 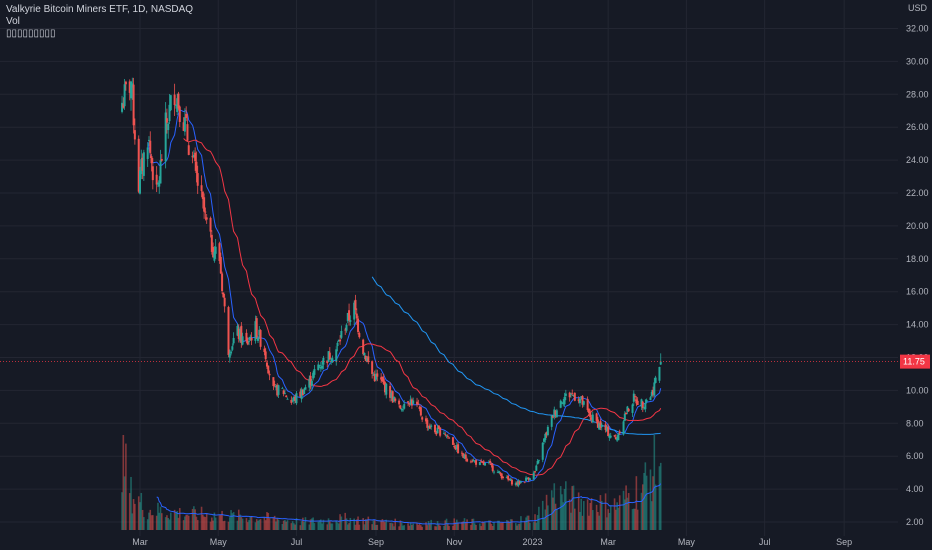 I want to click on x-tick-label: Sep, so click(x=844, y=542).